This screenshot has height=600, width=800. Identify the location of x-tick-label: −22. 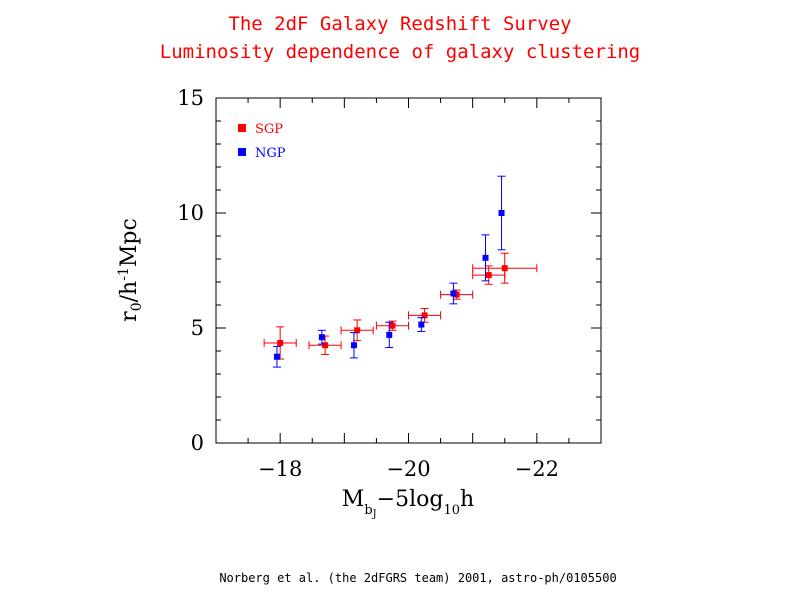
(537, 469).